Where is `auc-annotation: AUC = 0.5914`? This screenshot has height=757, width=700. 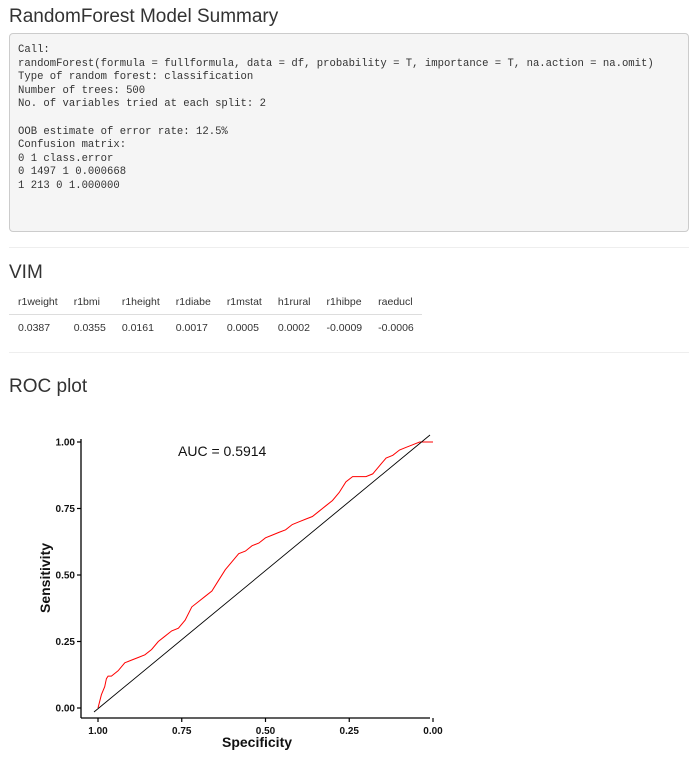
auc-annotation: AUC = 0.5914 is located at coordinates (222, 451).